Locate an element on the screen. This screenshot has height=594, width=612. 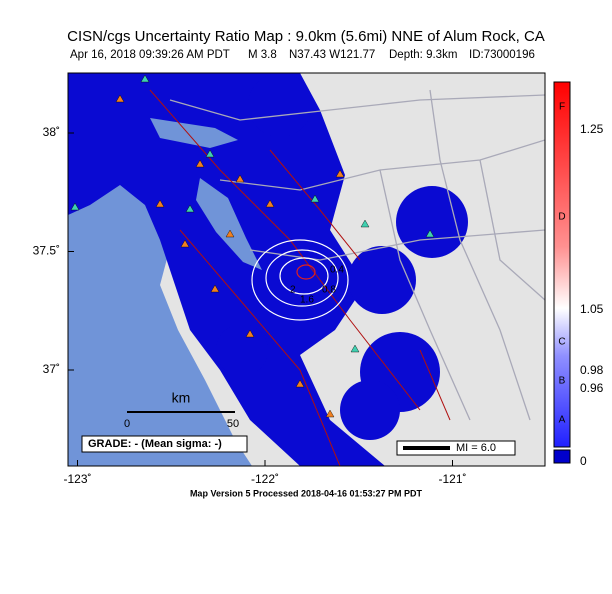
colorbar-grade: B is located at coordinates (562, 381).